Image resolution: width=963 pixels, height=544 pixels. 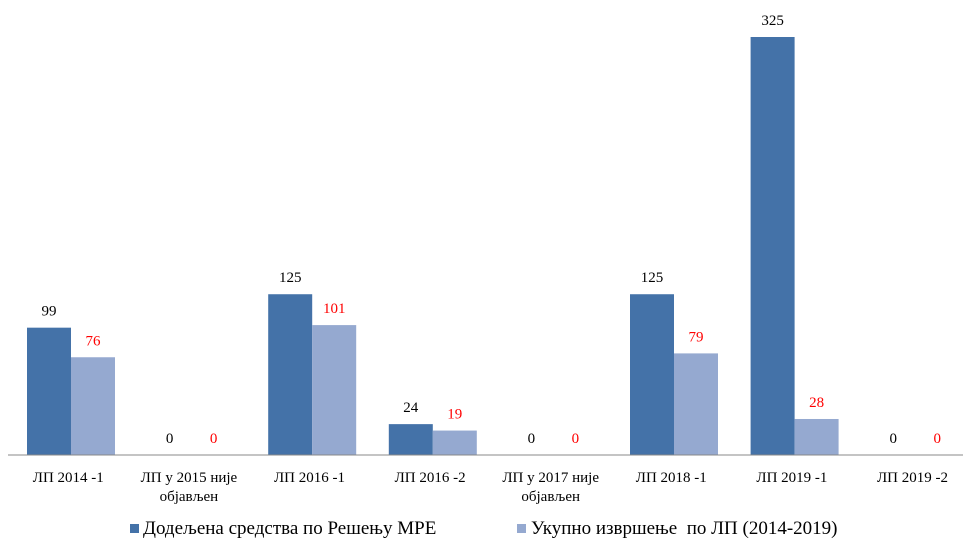 What do you see at coordinates (912, 478) in the screenshot?
I see `x-tick-label-8: ЛП 2019 -2` at bounding box center [912, 478].